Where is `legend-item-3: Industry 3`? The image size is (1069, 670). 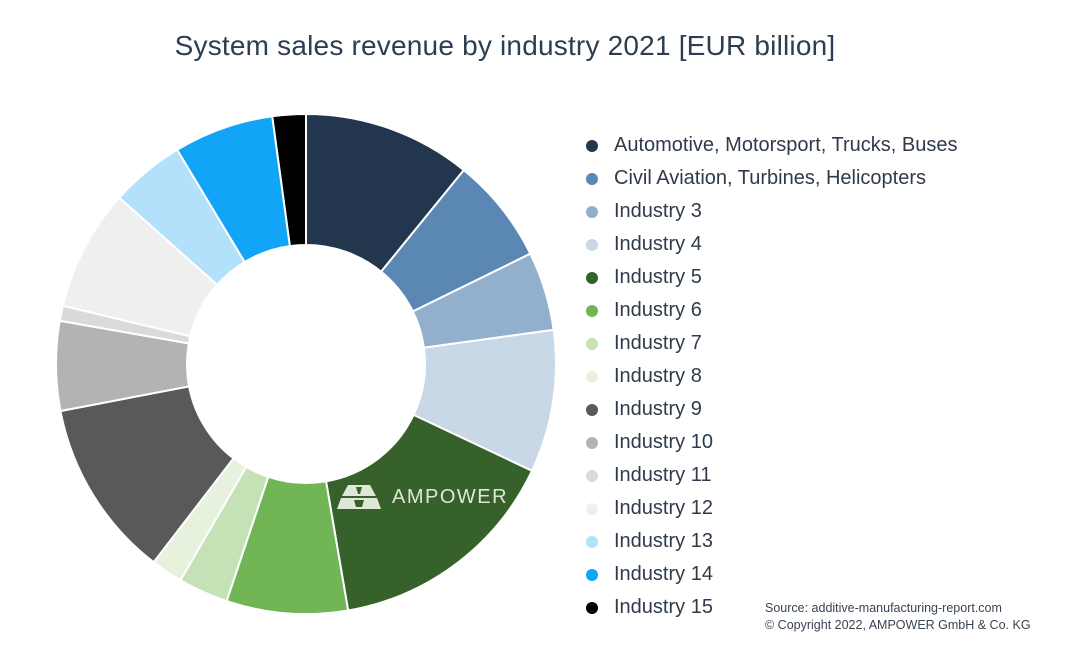 legend-item-3: Industry 3 is located at coordinates (771, 211).